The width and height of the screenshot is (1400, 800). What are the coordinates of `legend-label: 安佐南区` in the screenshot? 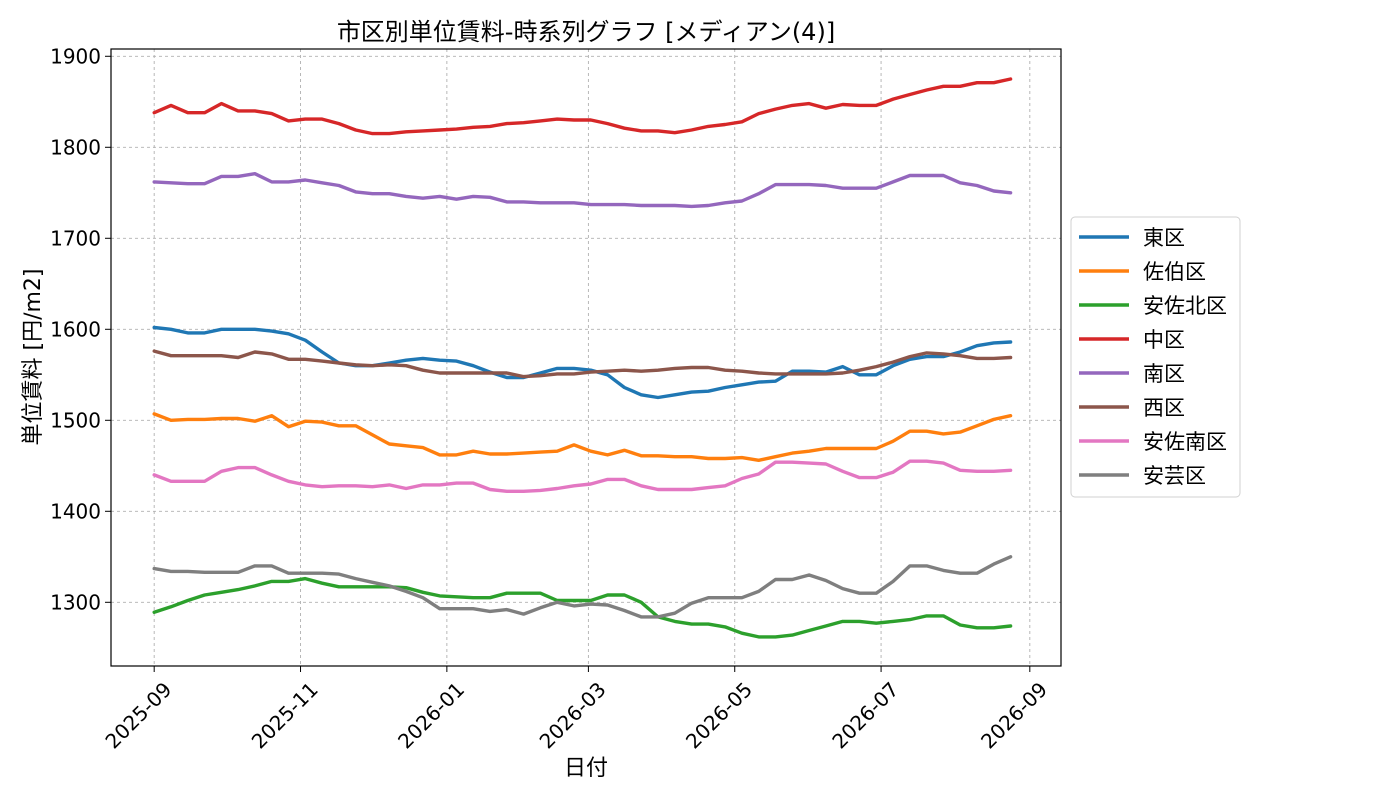 It's located at (1185, 442).